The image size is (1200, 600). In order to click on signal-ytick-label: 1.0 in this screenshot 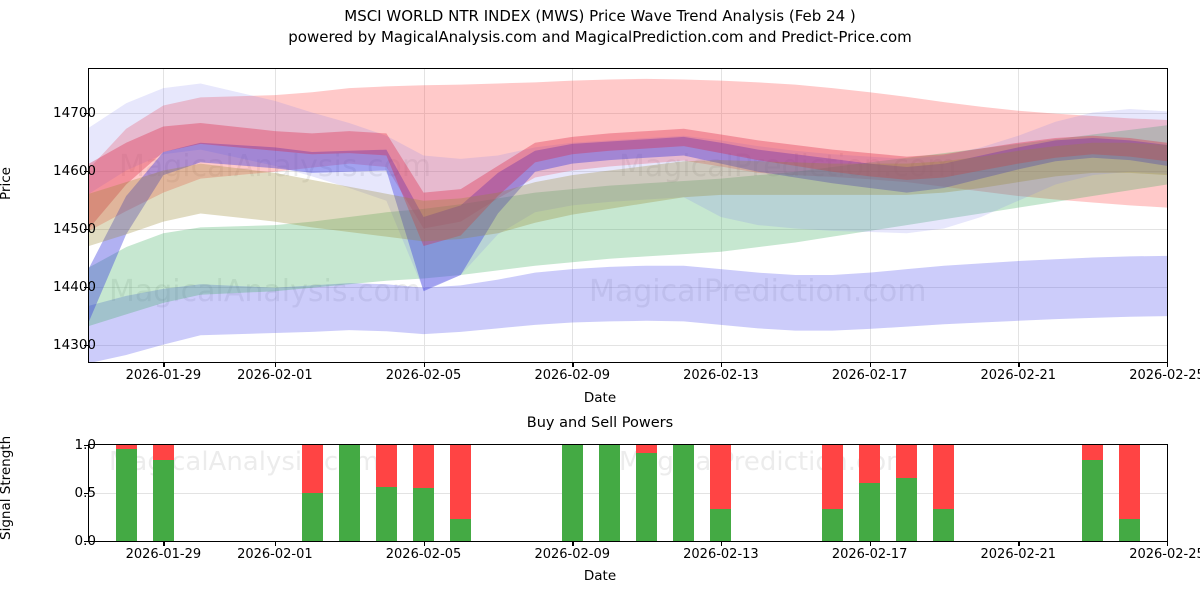, I will do `click(85, 445)`.